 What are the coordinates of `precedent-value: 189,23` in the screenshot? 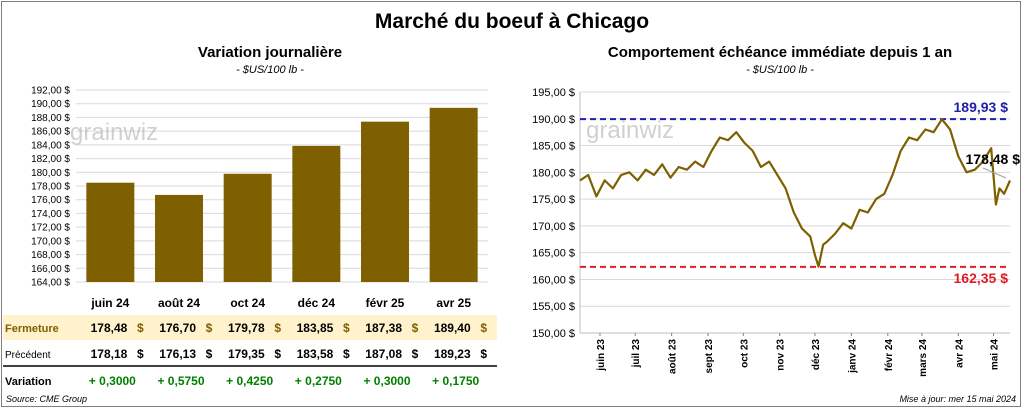 It's located at (452, 354).